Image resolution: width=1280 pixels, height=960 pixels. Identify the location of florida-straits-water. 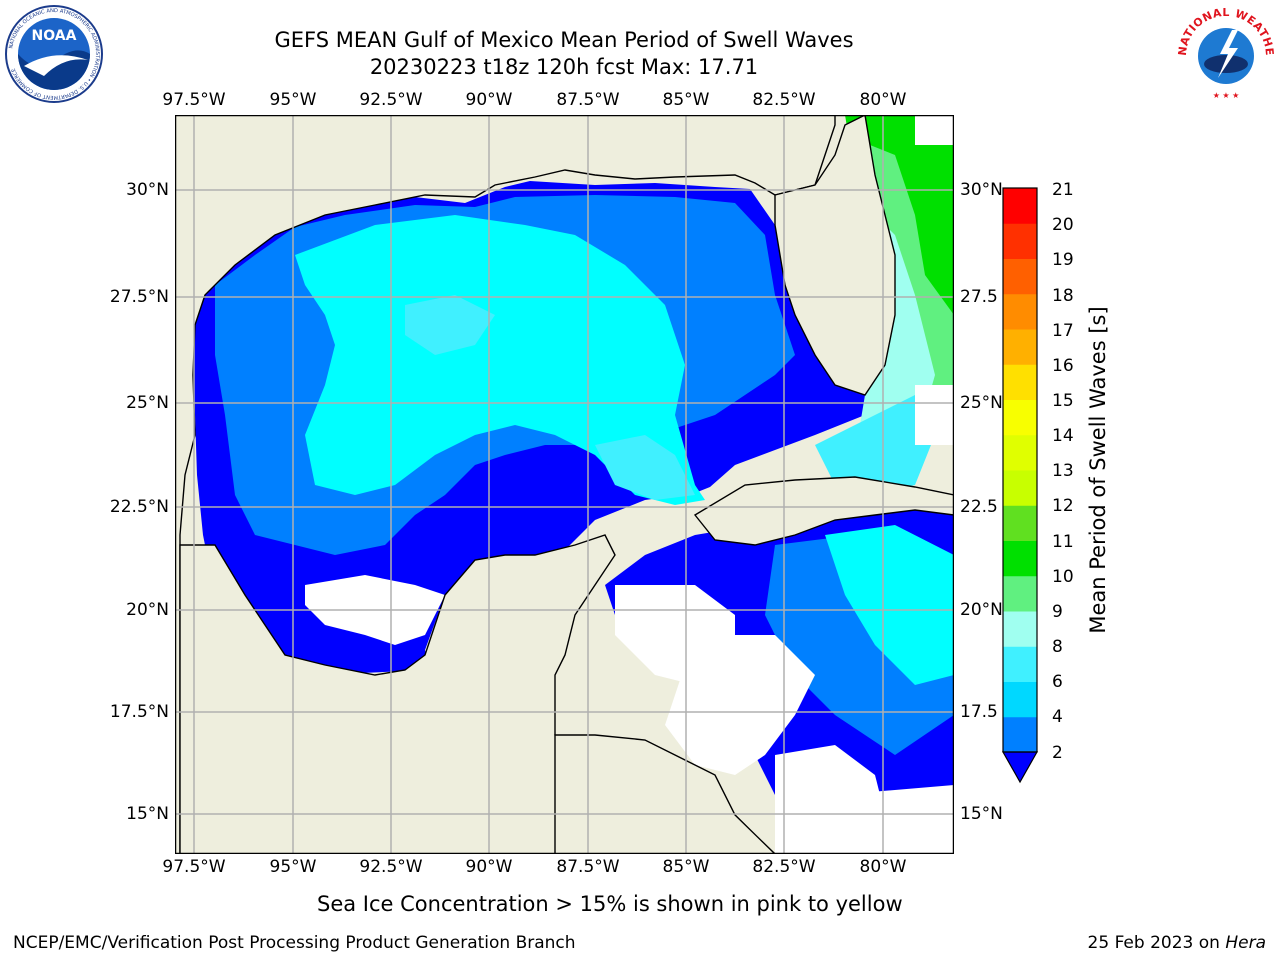
(875, 445).